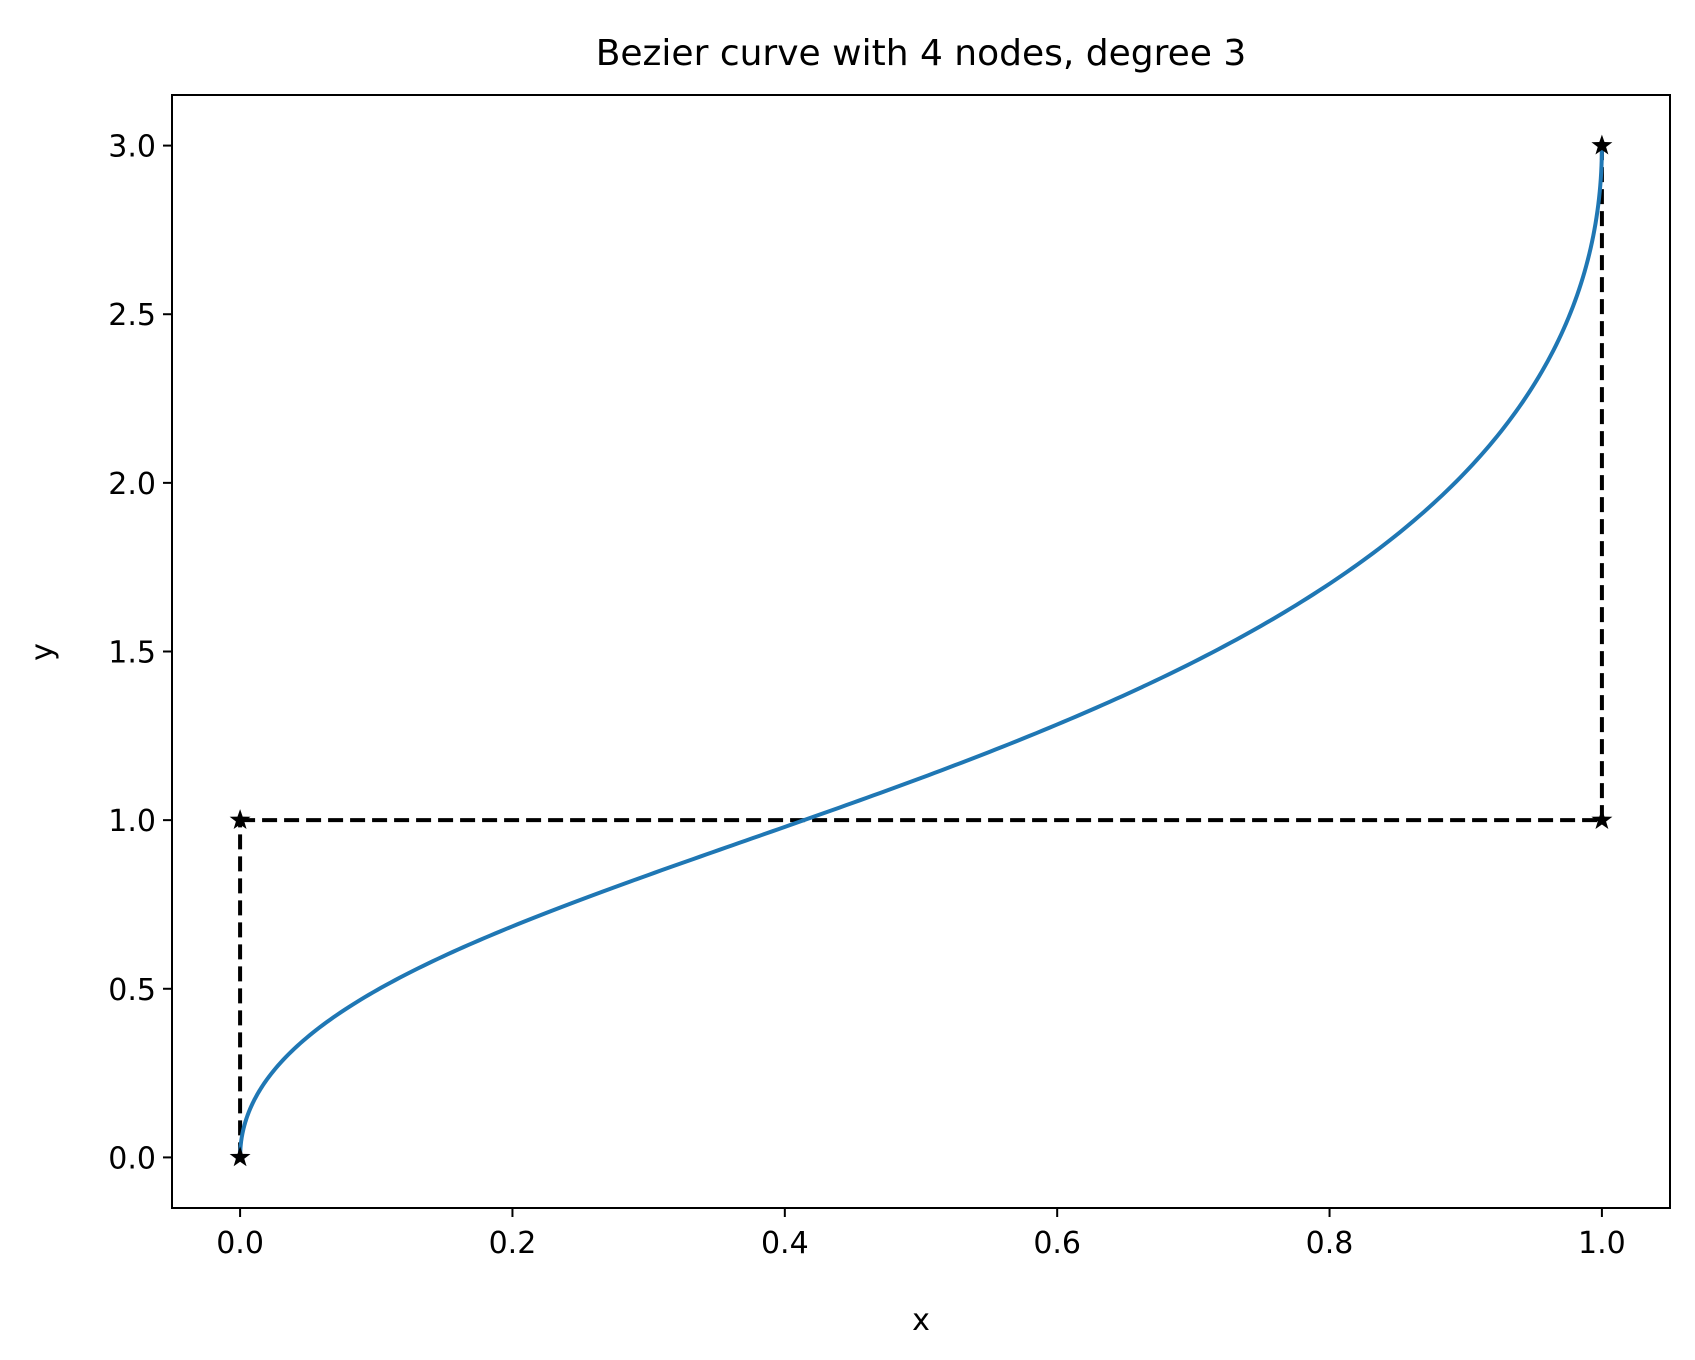 This screenshot has height=1360, width=1695. I want to click on y-tick-label: 1.5, so click(132, 653).